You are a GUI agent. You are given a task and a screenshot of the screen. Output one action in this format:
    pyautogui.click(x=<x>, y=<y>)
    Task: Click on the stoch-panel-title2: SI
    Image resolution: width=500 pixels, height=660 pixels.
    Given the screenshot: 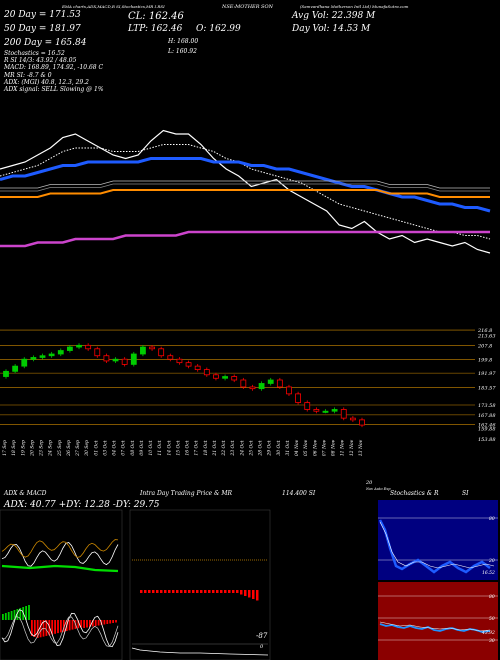 What is the action you would take?
    pyautogui.click(x=465, y=493)
    